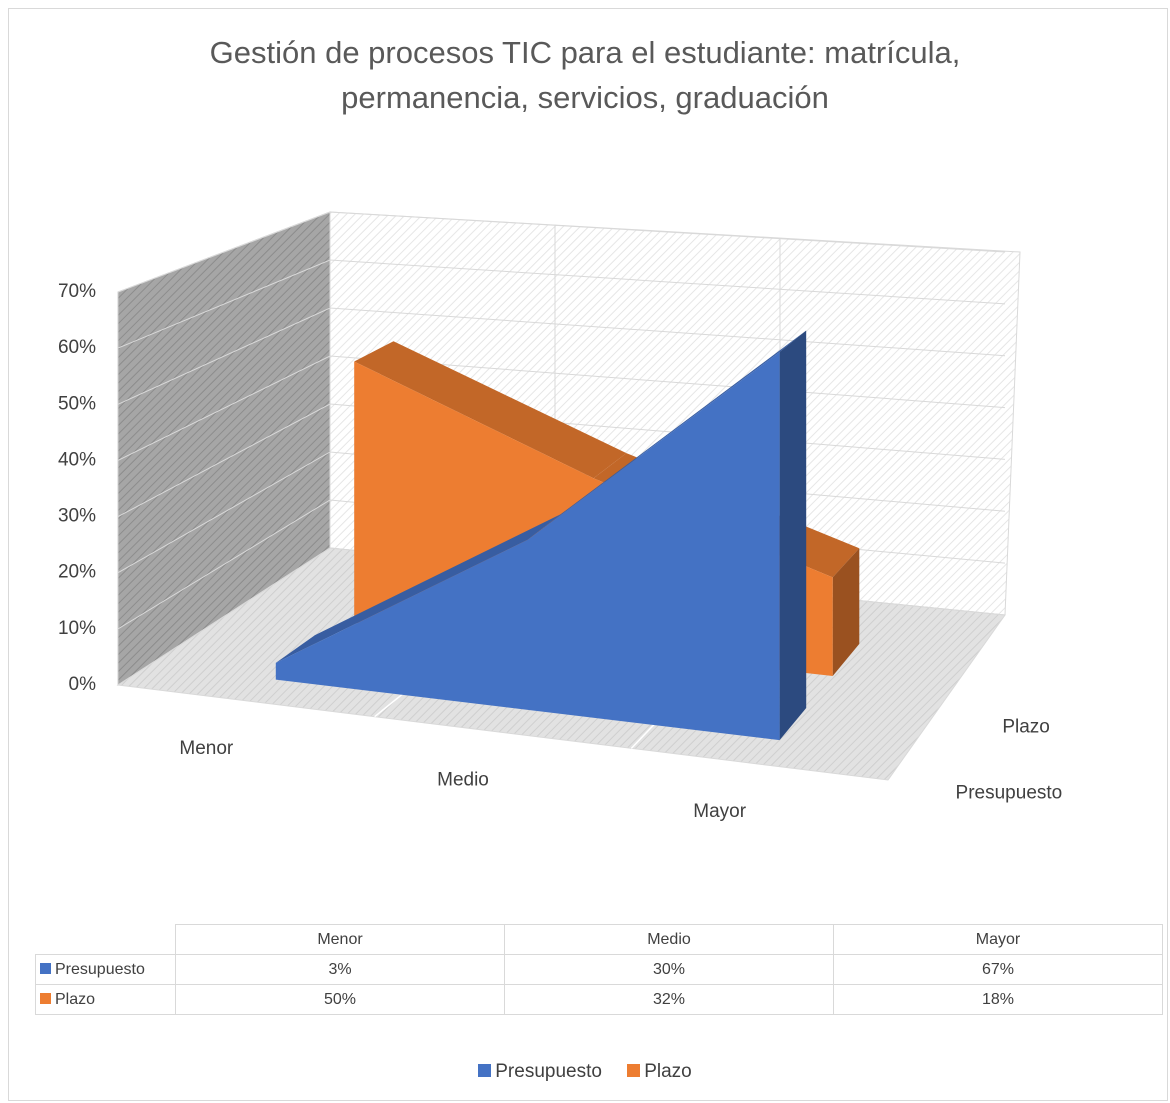 The width and height of the screenshot is (1170, 1103). I want to click on table-header: Mayor, so click(998, 939).